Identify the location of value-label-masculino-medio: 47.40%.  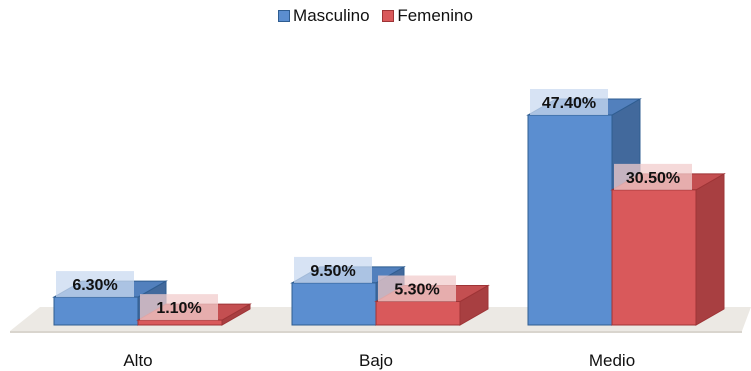
(569, 102).